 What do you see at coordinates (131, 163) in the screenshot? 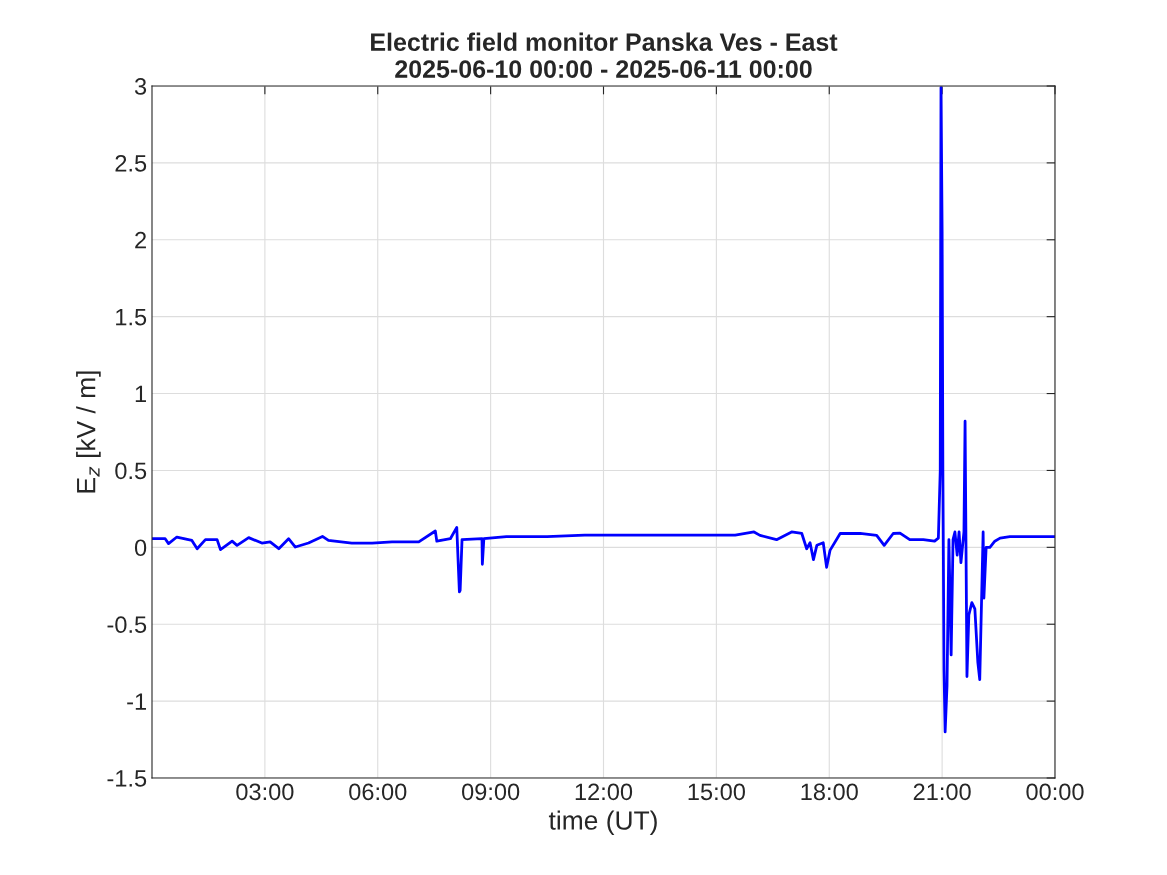
I see `y-tick-label: 2.5` at bounding box center [131, 163].